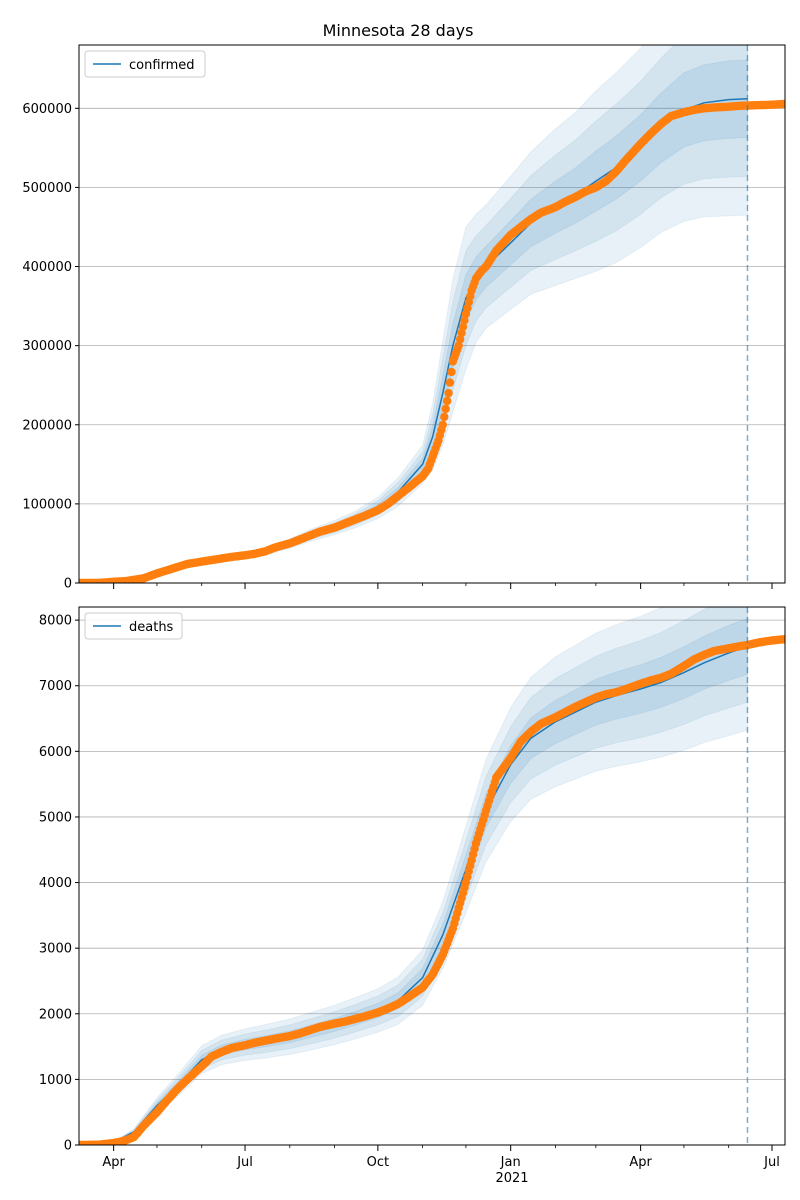 The image size is (800, 1200). What do you see at coordinates (510, 1162) in the screenshot?
I see `x-tick-label: Jan` at bounding box center [510, 1162].